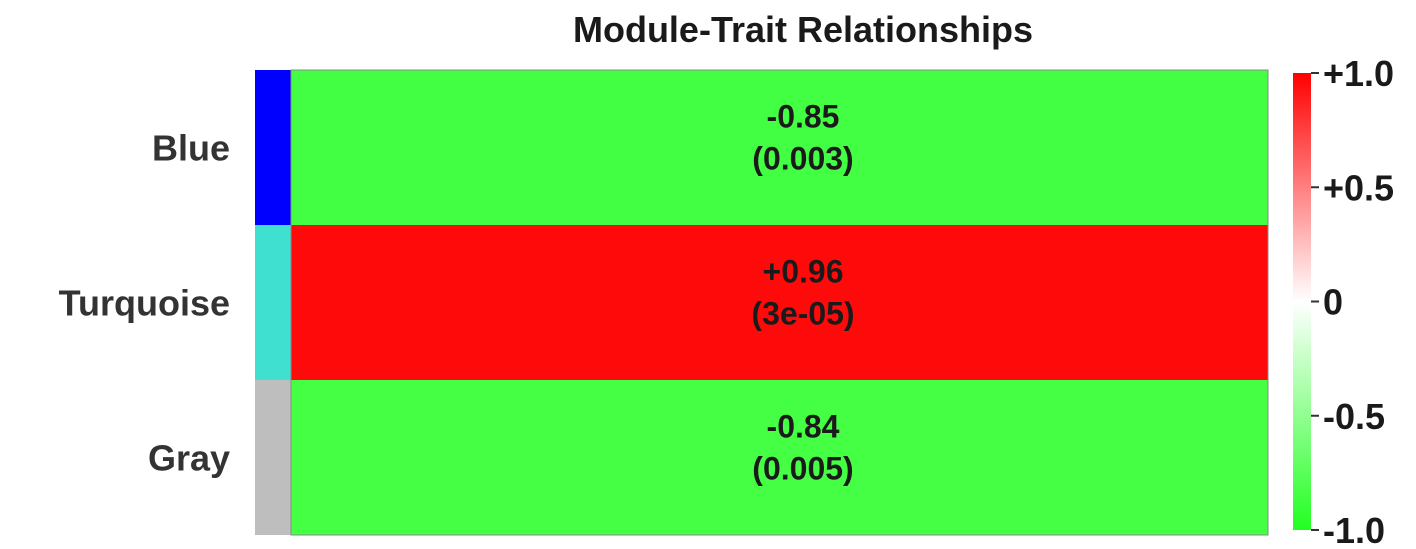 This screenshot has height=549, width=1416. What do you see at coordinates (1358, 187) in the screenshot?
I see `colorbar-tick-label: +0.5` at bounding box center [1358, 187].